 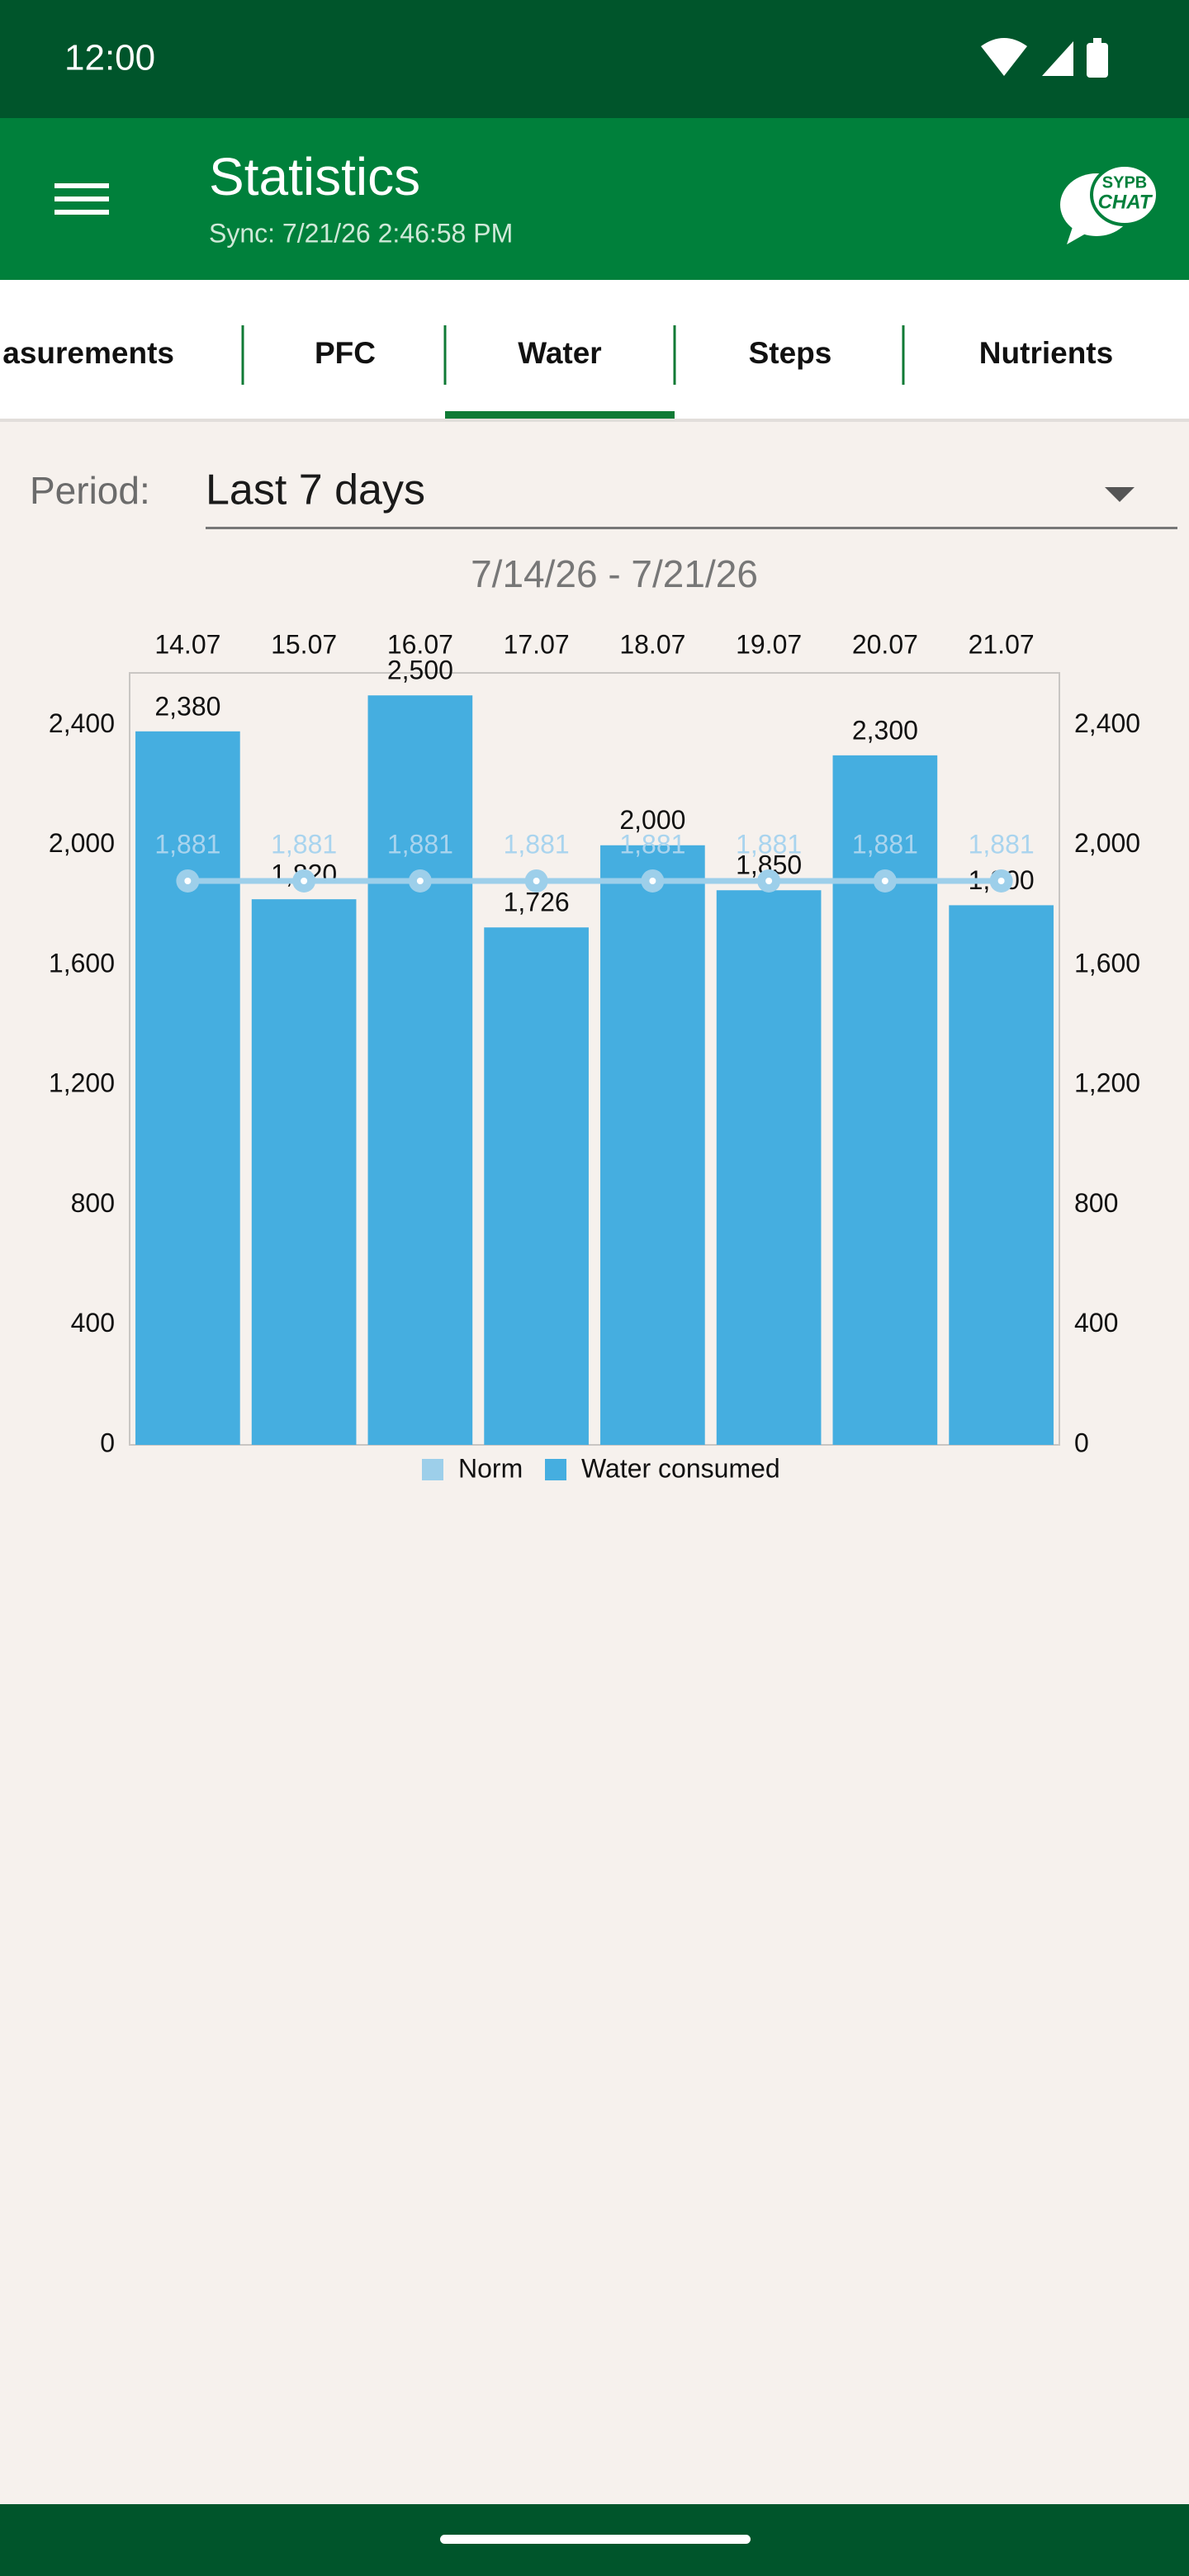 I want to click on status-time: 12:00, so click(x=109, y=58).